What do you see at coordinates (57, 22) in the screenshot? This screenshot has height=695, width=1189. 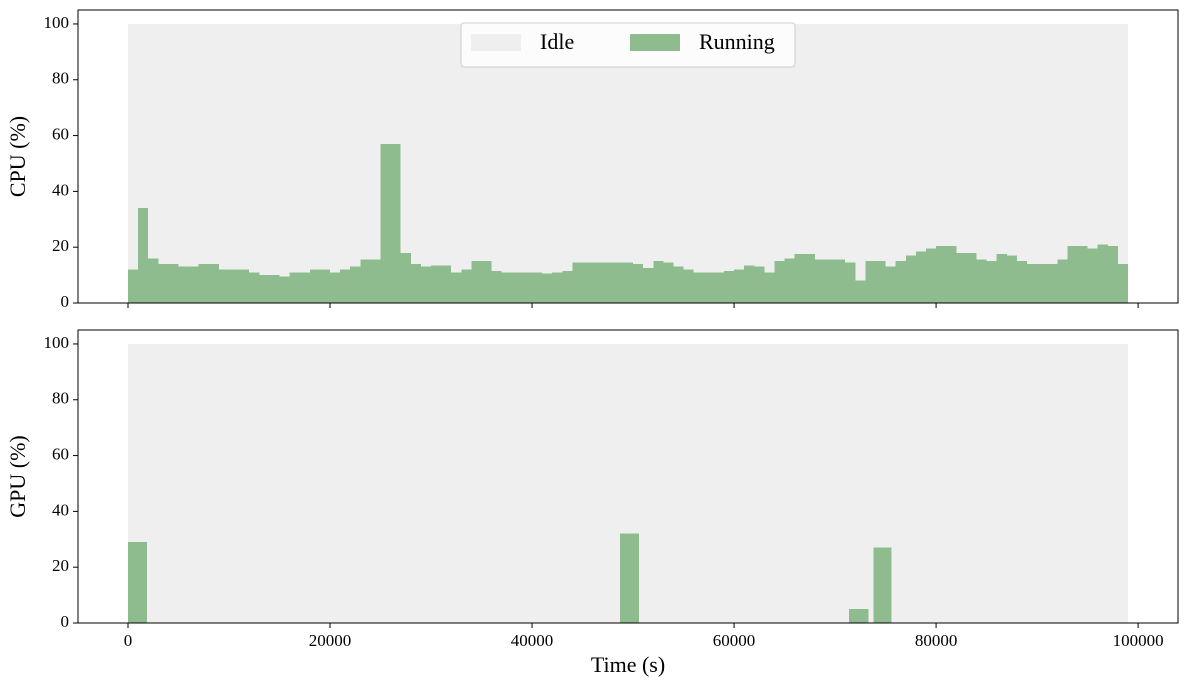 I see `y-tick-label: 100` at bounding box center [57, 22].